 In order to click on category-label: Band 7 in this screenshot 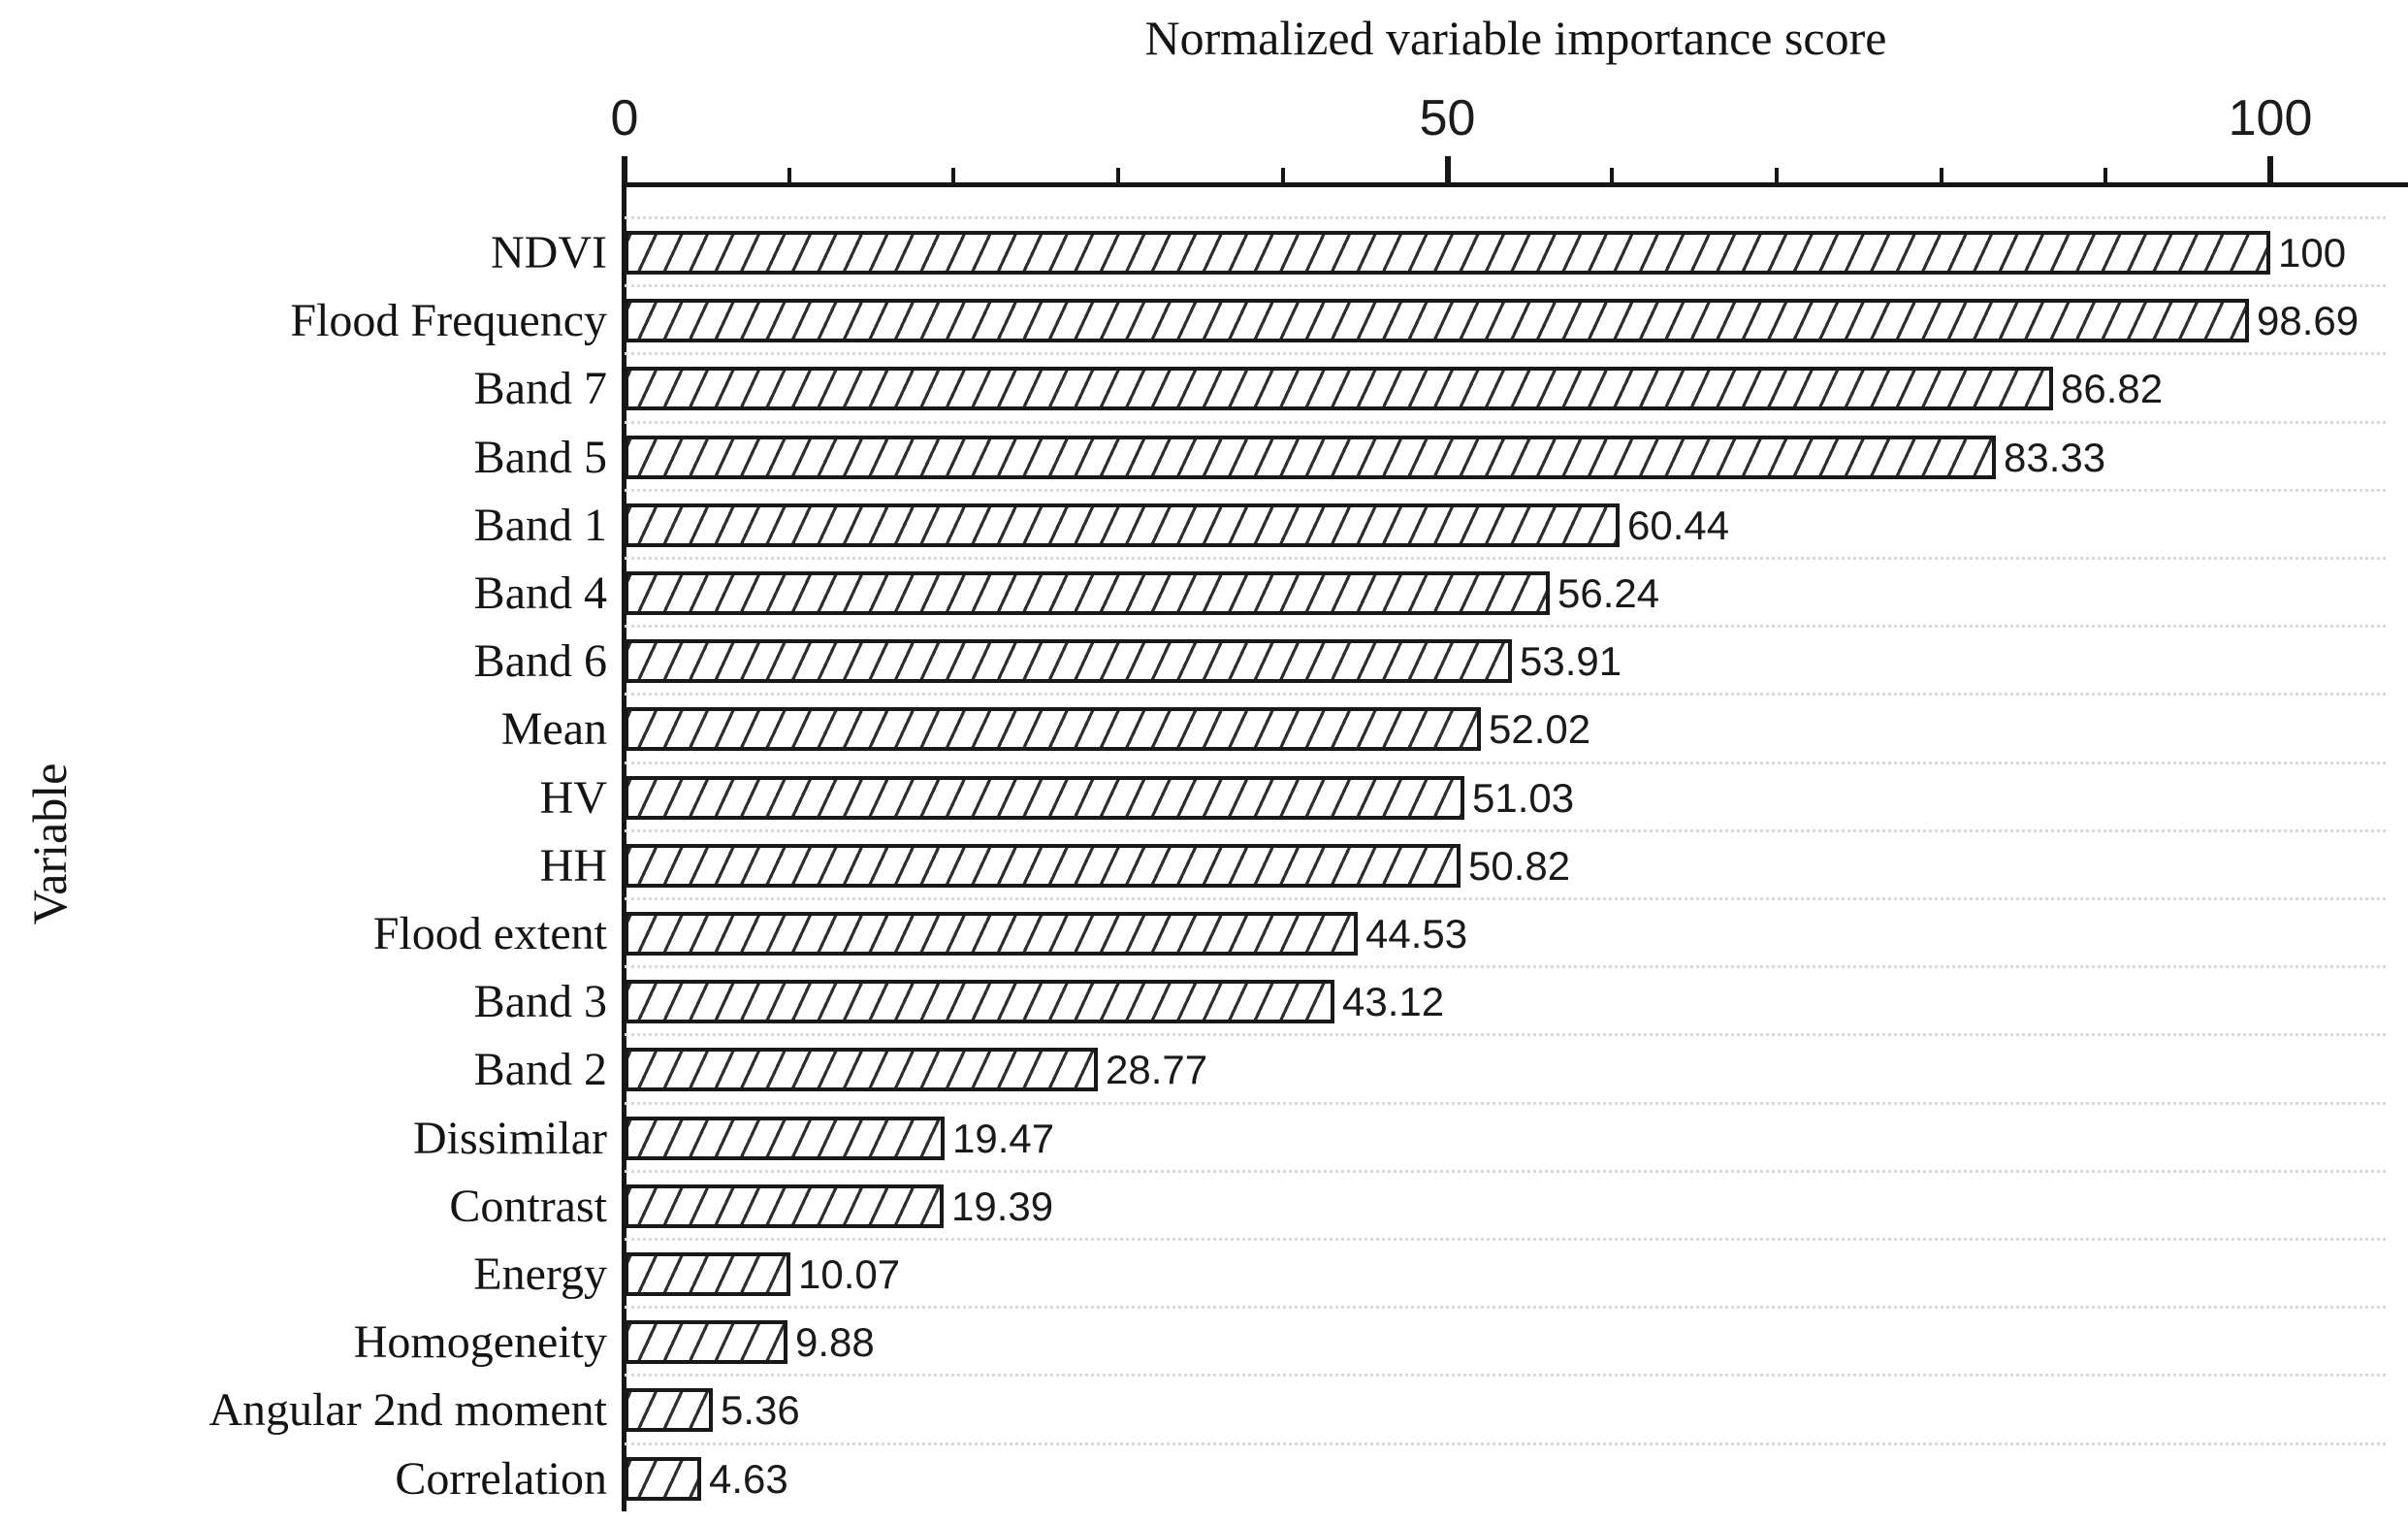, I will do `click(540, 389)`.